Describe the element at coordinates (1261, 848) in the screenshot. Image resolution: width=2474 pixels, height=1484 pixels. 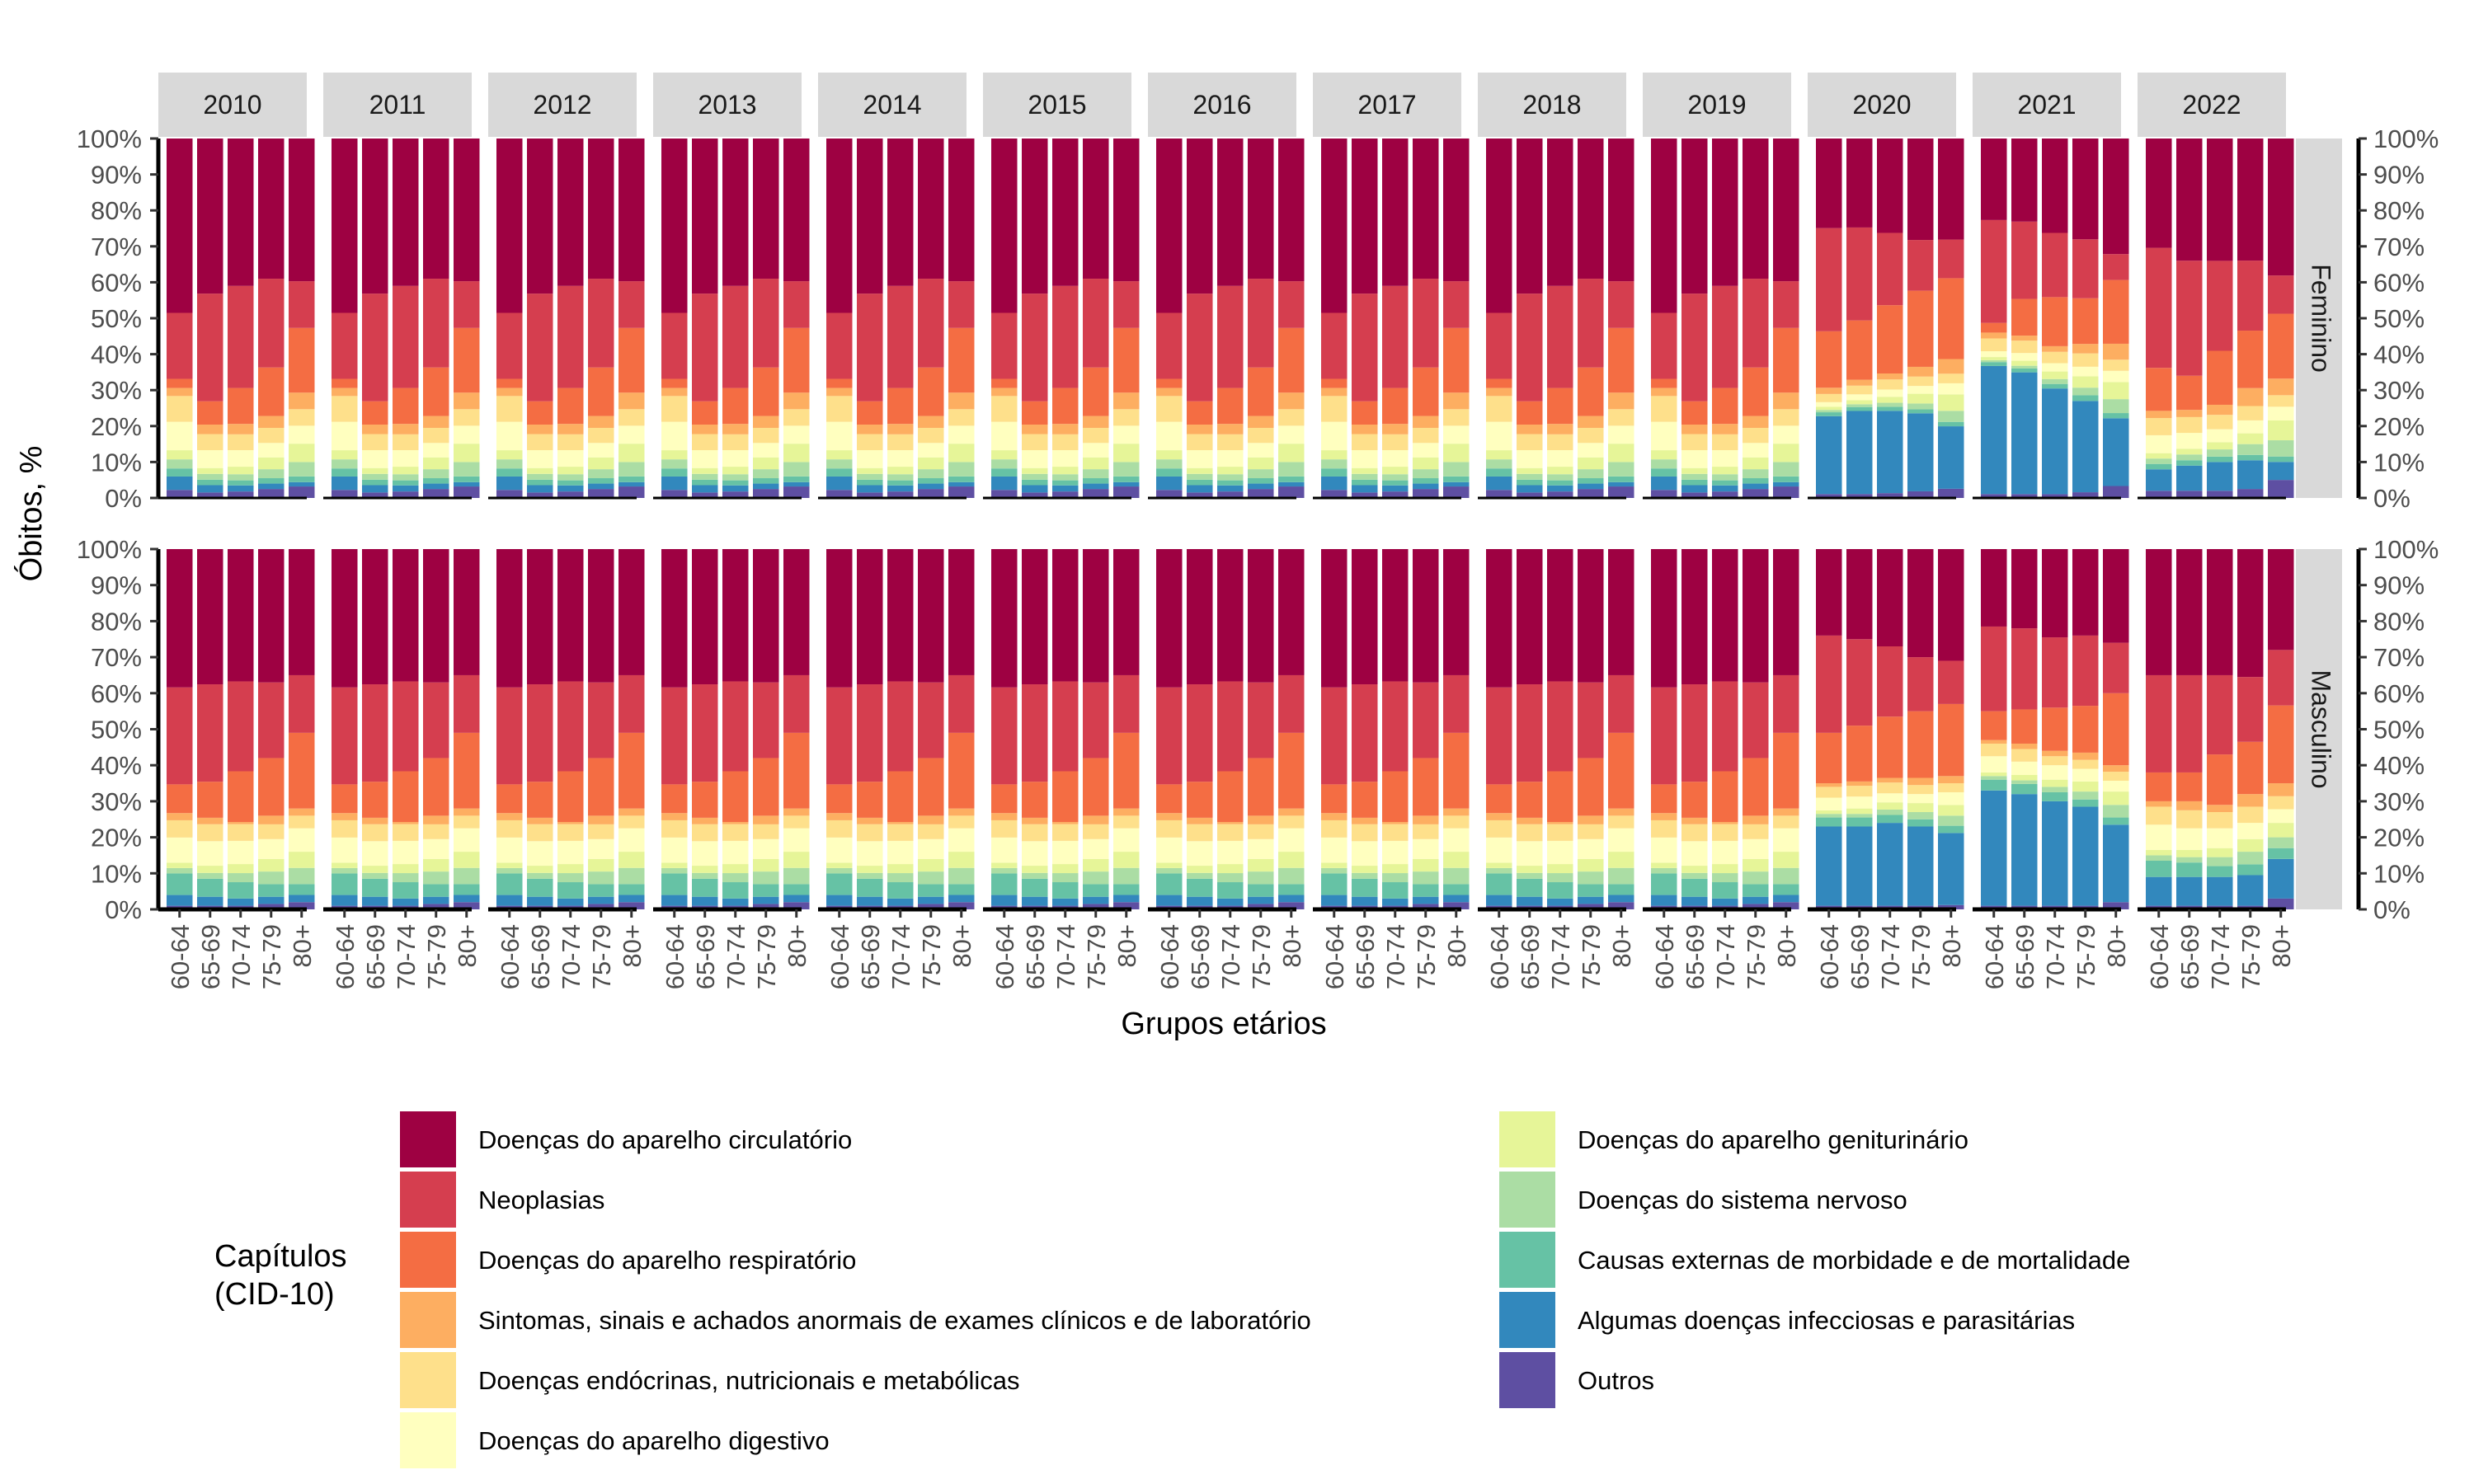
I see `bar-segment-masculino-2016-75-79-s5` at that location.